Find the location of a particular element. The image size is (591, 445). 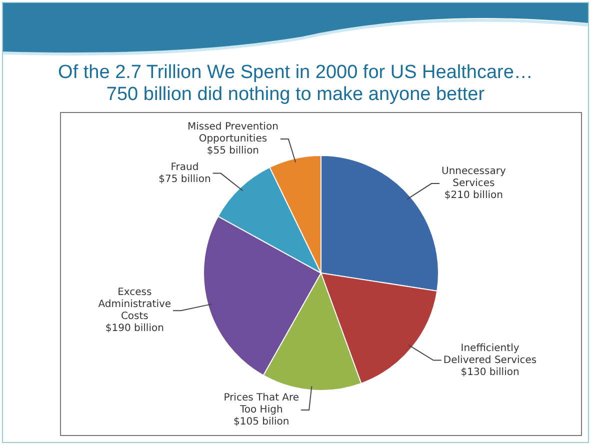

chart-subtitle: 750 billion did nothing to make anyone better is located at coordinates (295, 95).